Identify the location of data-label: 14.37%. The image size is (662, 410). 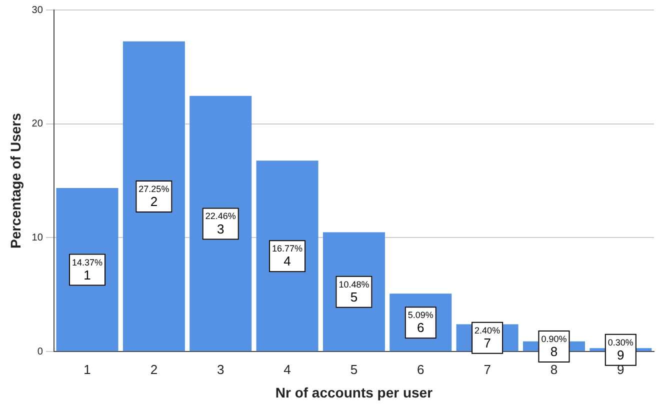
(87, 262).